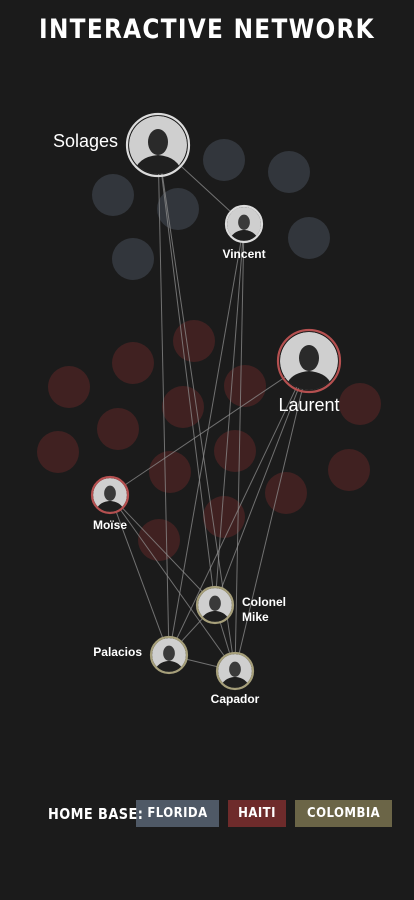  Describe the element at coordinates (264, 609) in the screenshot. I see `person-label: Colonel Mike` at that location.